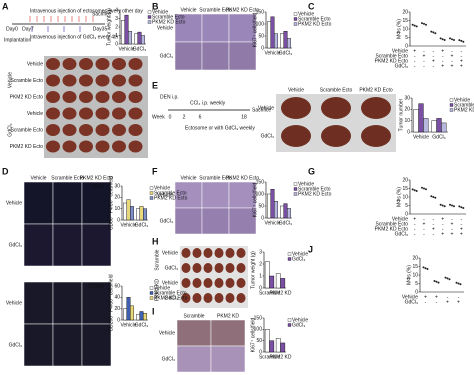  I want to click on y-tick-label: 60, so click(117, 286).